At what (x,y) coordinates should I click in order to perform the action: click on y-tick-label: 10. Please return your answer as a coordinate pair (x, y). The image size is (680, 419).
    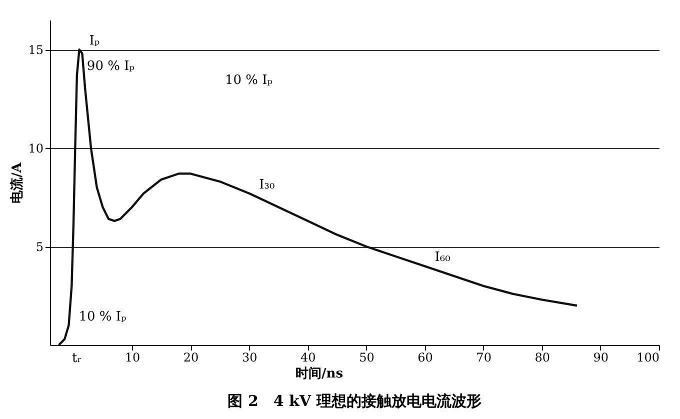
    Looking at the image, I should click on (36, 149).